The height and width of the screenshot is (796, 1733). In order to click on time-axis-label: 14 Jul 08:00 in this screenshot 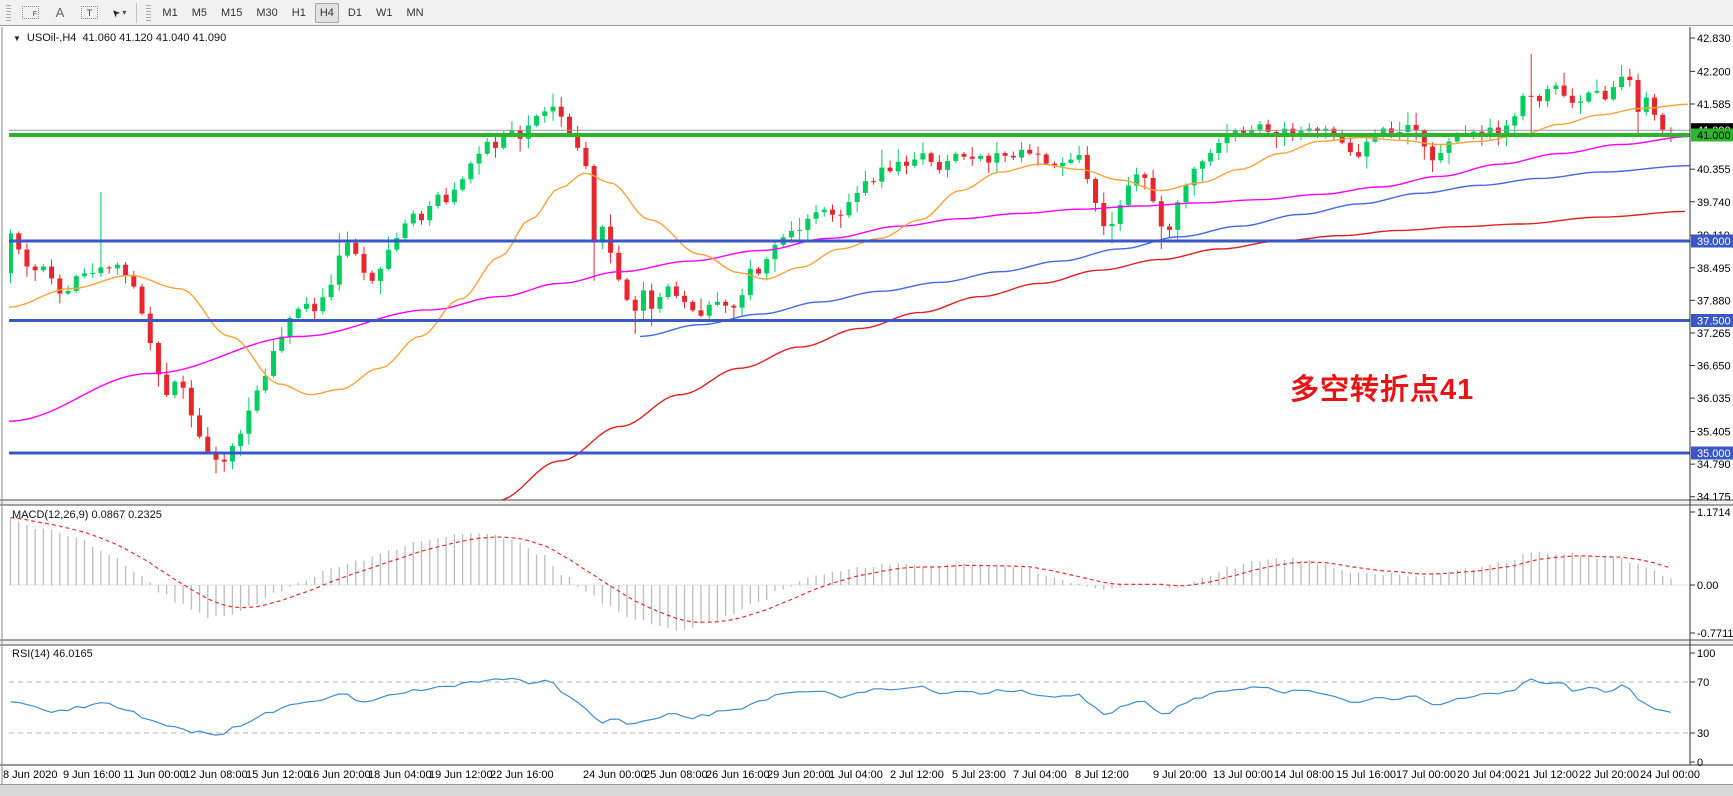, I will do `click(1304, 775)`.